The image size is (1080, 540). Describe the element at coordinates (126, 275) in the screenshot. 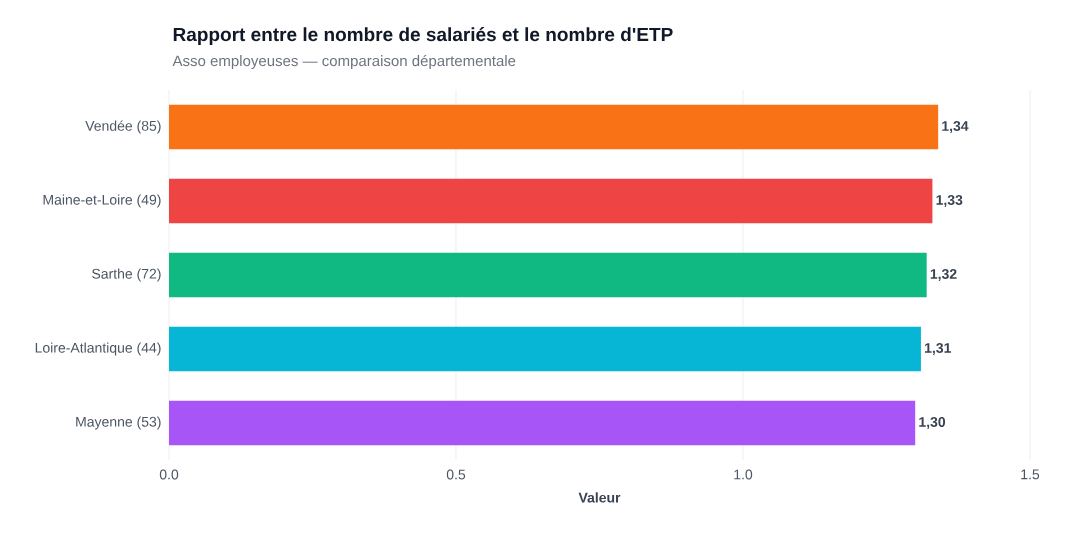

I see `y-tick-label: Sarthe (72)` at that location.